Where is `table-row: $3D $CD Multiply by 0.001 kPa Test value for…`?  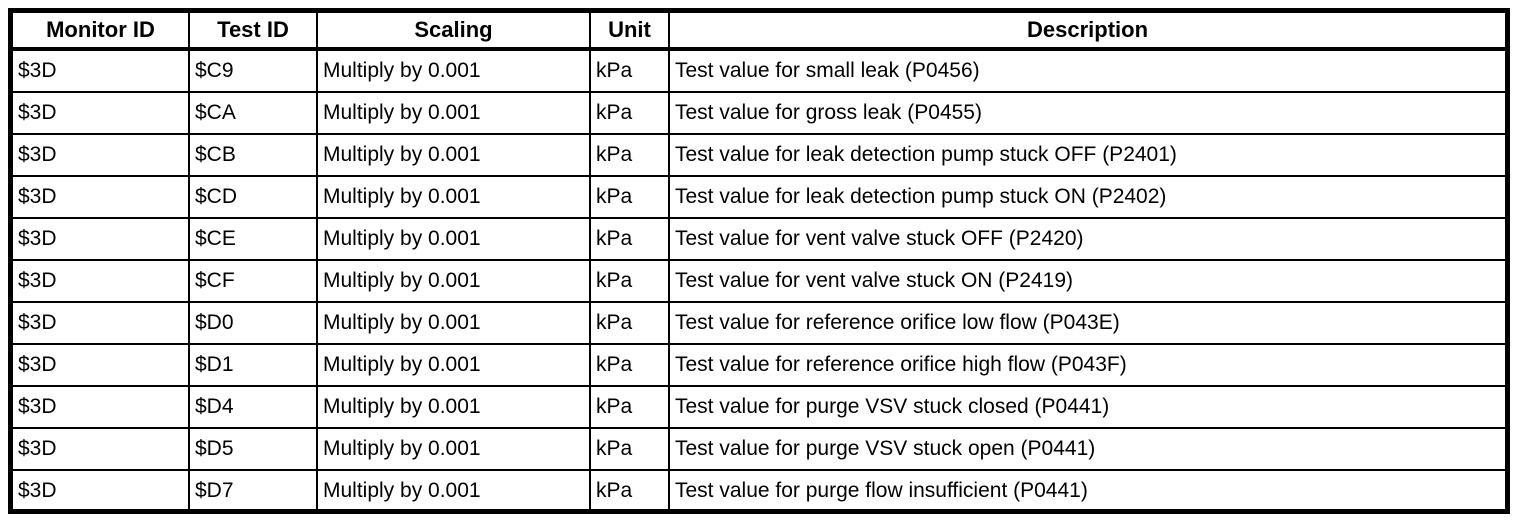 table-row: $3D $CD Multiply by 0.001 kPa Test value for… is located at coordinates (759, 197).